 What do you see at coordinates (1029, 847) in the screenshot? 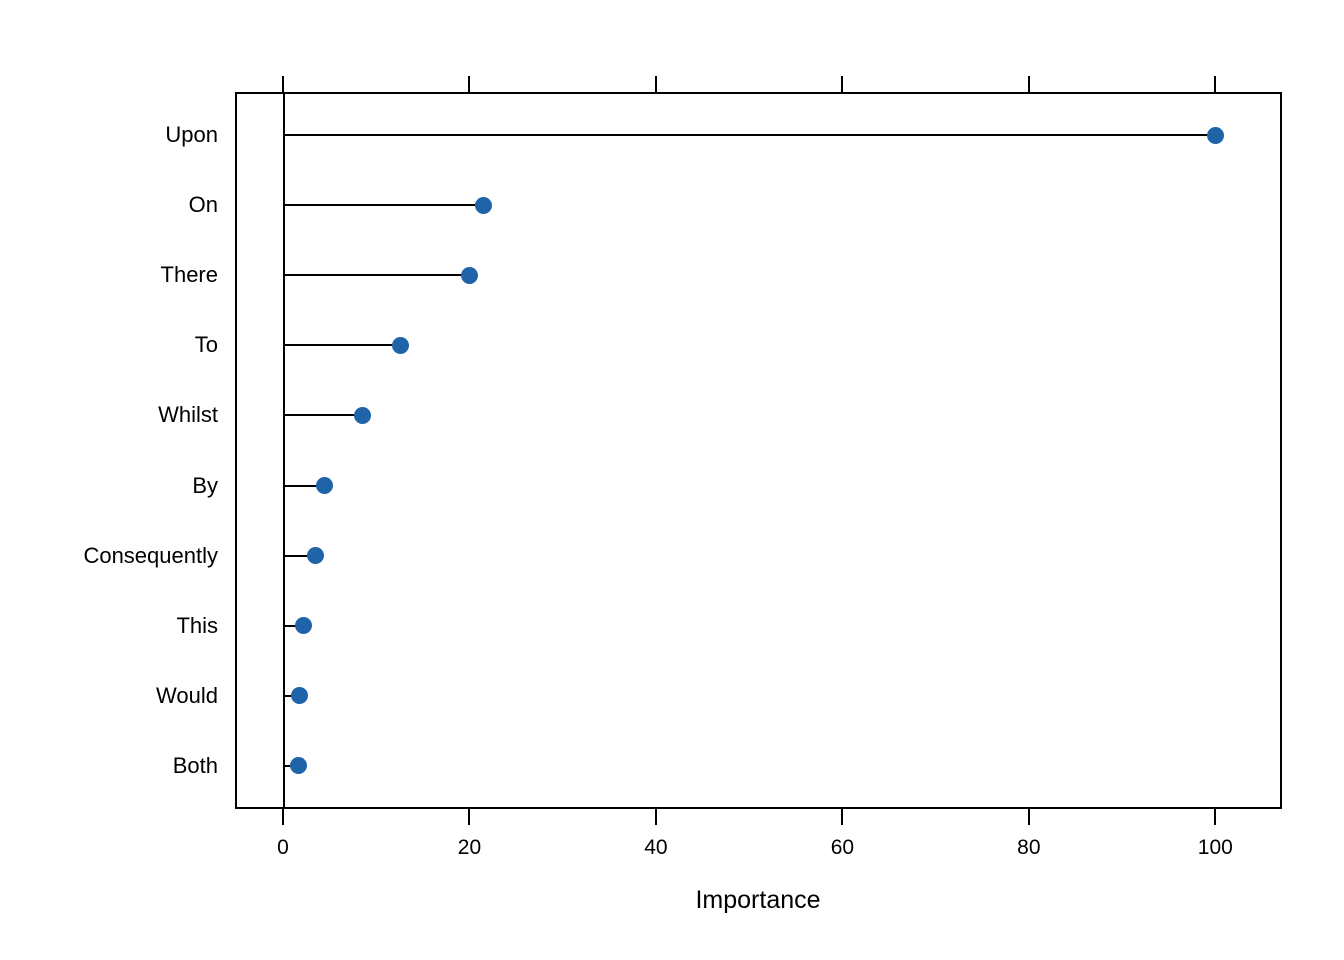
I see `x-tick-label: 80` at bounding box center [1029, 847].